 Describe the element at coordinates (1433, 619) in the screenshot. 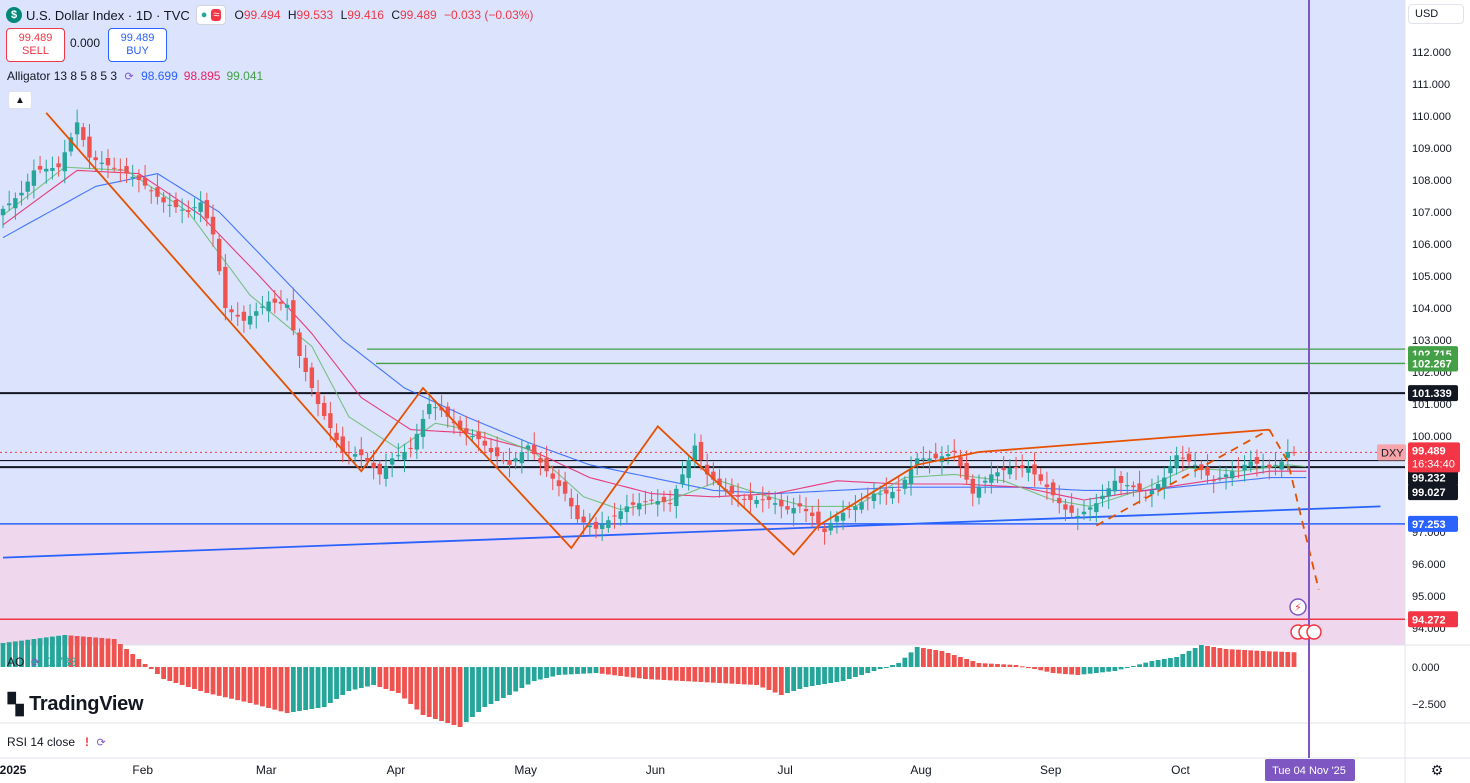

I see `price-badge-deep-support` at that location.